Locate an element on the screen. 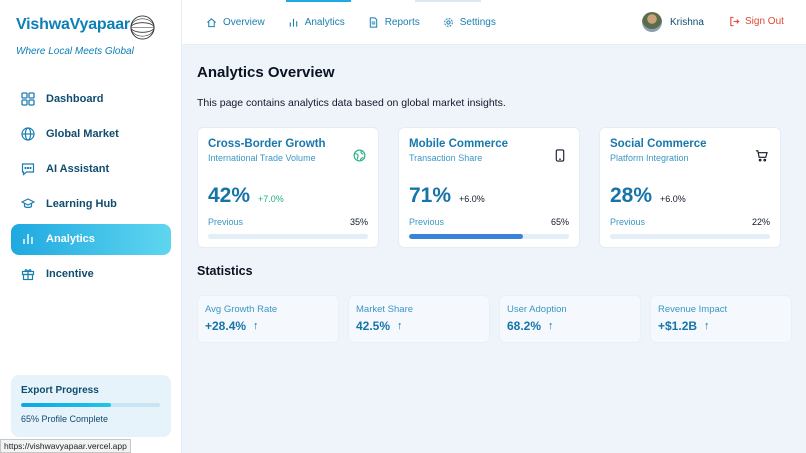 Image resolution: width=806 pixels, height=453 pixels. card-previous-row: Previous 35% is located at coordinates (288, 222).